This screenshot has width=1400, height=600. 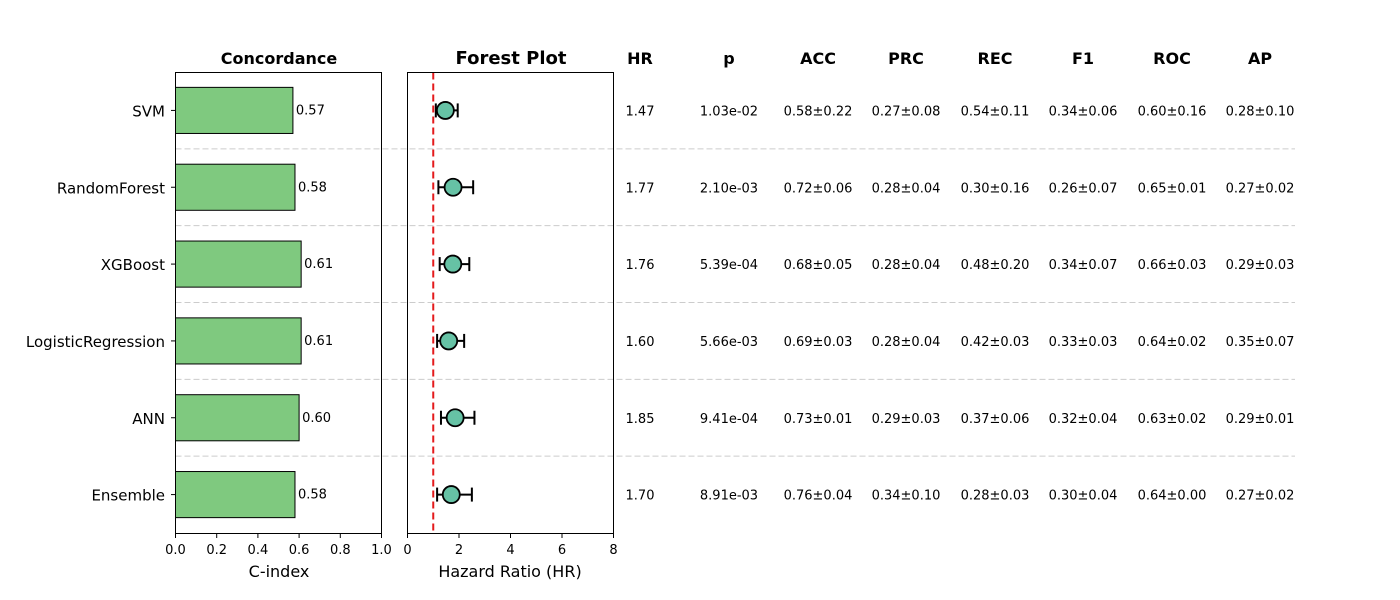 What do you see at coordinates (455, 302) in the screenshot?
I see `forest-series` at bounding box center [455, 302].